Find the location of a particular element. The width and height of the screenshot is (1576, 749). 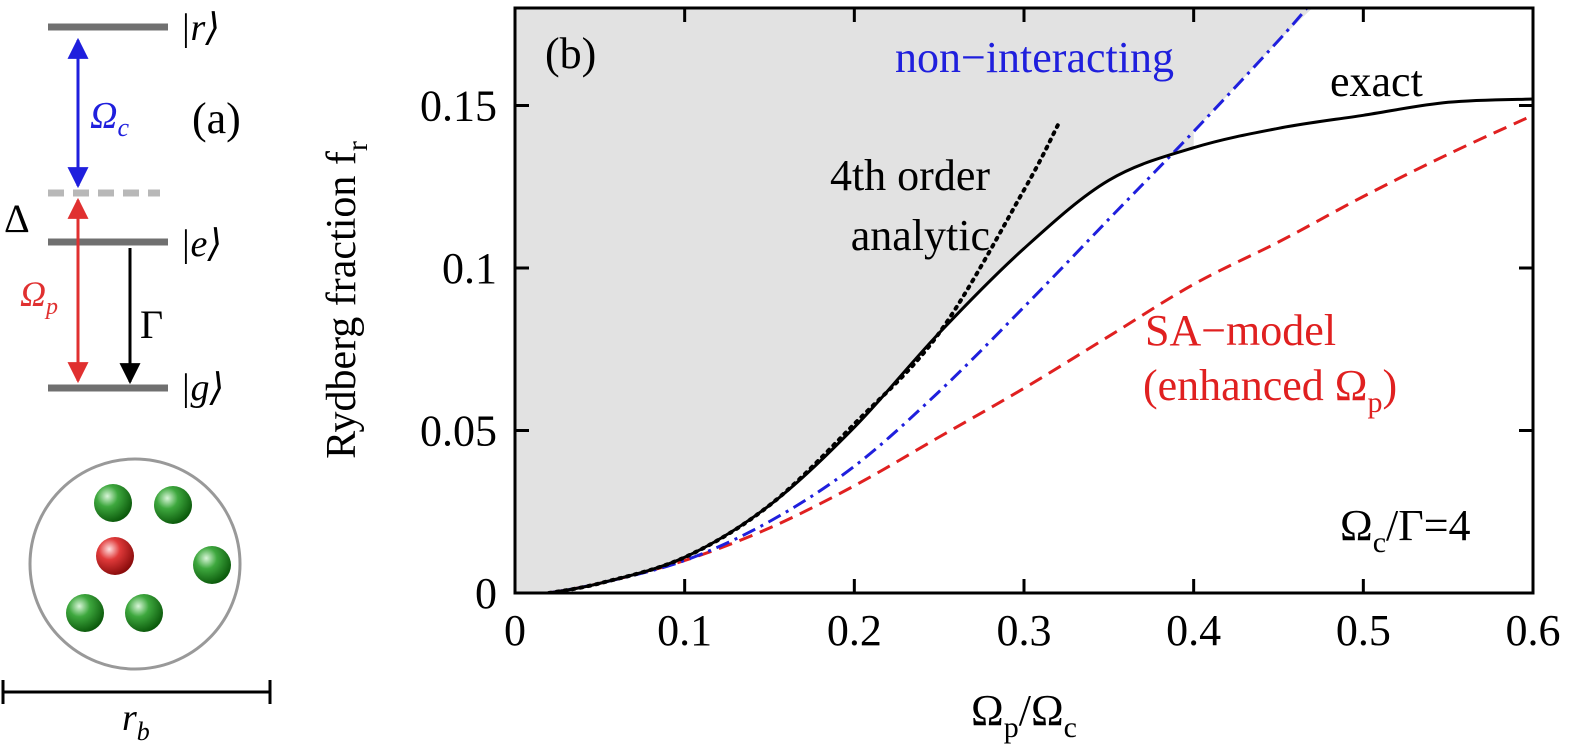

x-tick-label: 0.4 is located at coordinates (1193, 630).